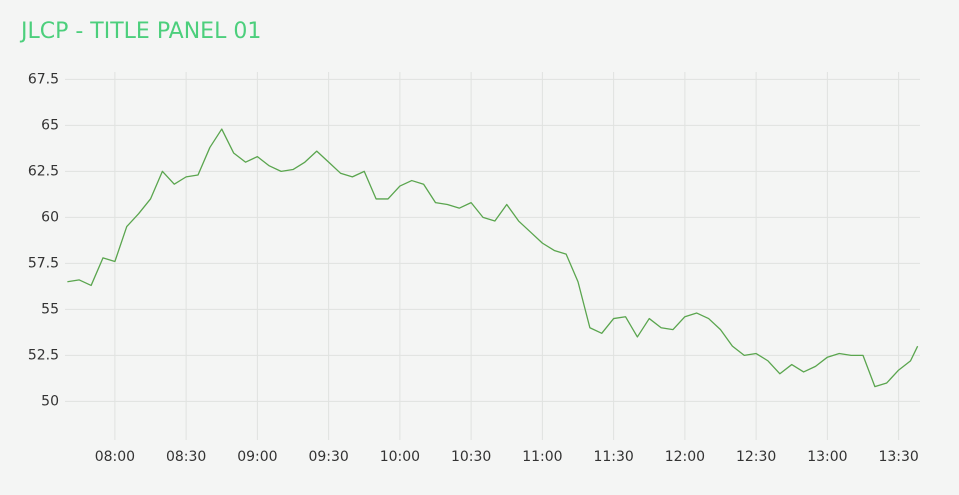 The image size is (959, 495). What do you see at coordinates (400, 457) in the screenshot?
I see `x-tick-label: 10:00` at bounding box center [400, 457].